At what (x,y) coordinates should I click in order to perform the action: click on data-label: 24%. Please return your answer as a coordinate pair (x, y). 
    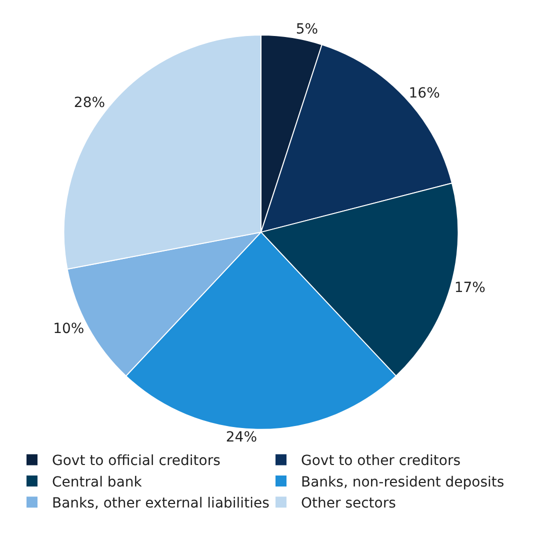
    Looking at the image, I should click on (241, 437).